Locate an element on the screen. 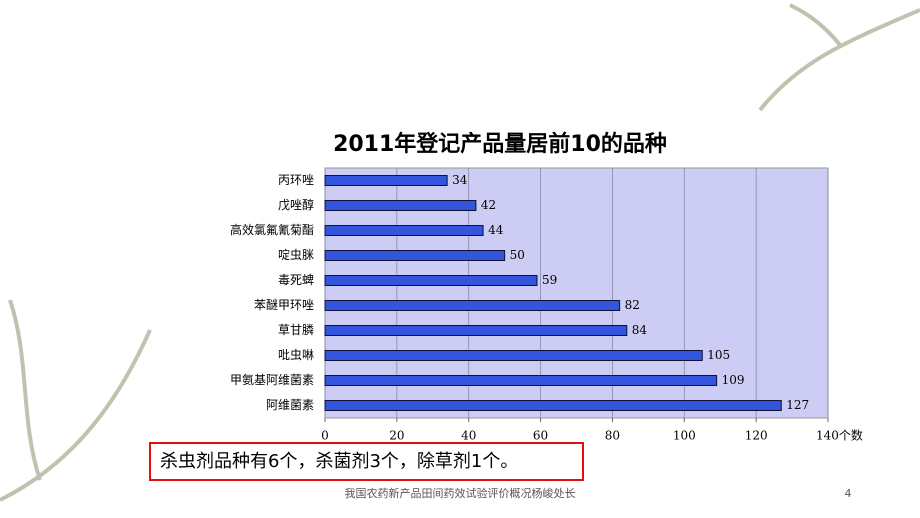 This screenshot has width=920, height=518. note: 杀虫剂品种有6个，杀菌剂3个，除草剂1个。 is located at coordinates (339, 461).